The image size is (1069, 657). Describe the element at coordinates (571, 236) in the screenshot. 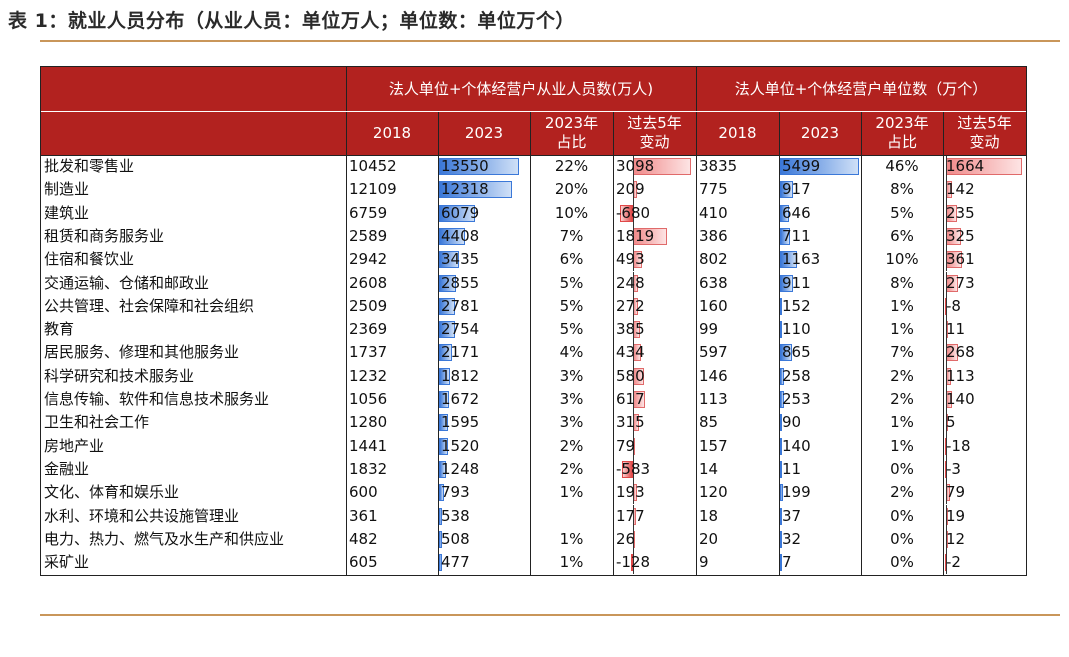

I see `employees-share-cell: 7%` at that location.